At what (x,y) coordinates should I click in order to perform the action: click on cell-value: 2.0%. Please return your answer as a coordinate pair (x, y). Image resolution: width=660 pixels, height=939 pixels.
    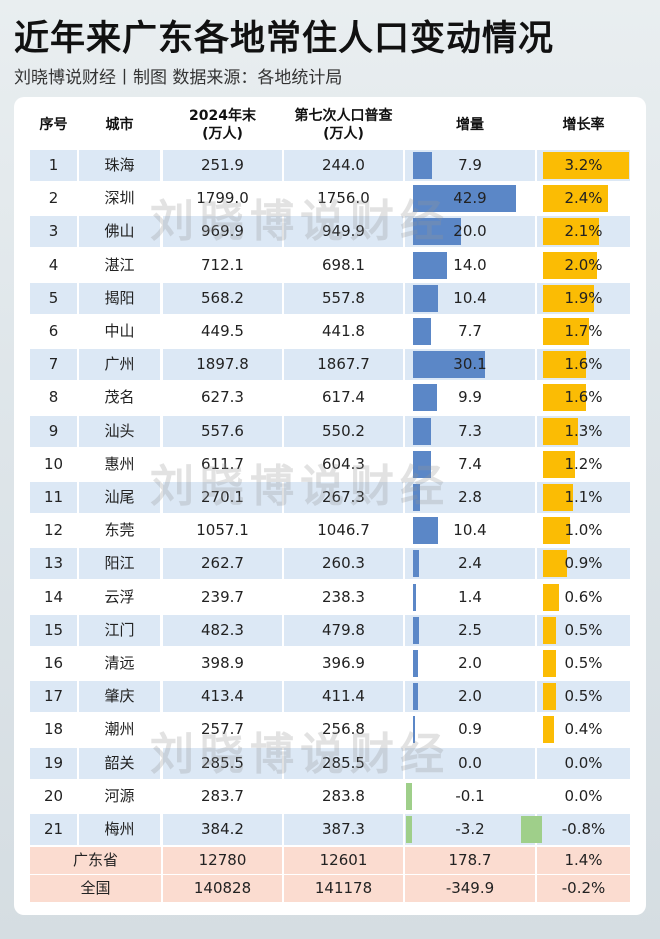
    Looking at the image, I should click on (583, 264).